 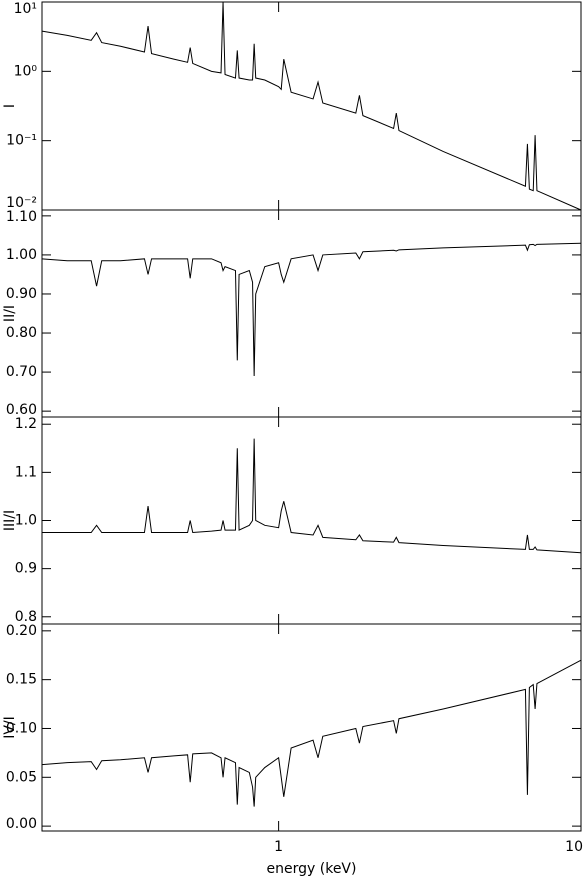 I want to click on y-tick-label: 1.2, so click(x=26, y=424).